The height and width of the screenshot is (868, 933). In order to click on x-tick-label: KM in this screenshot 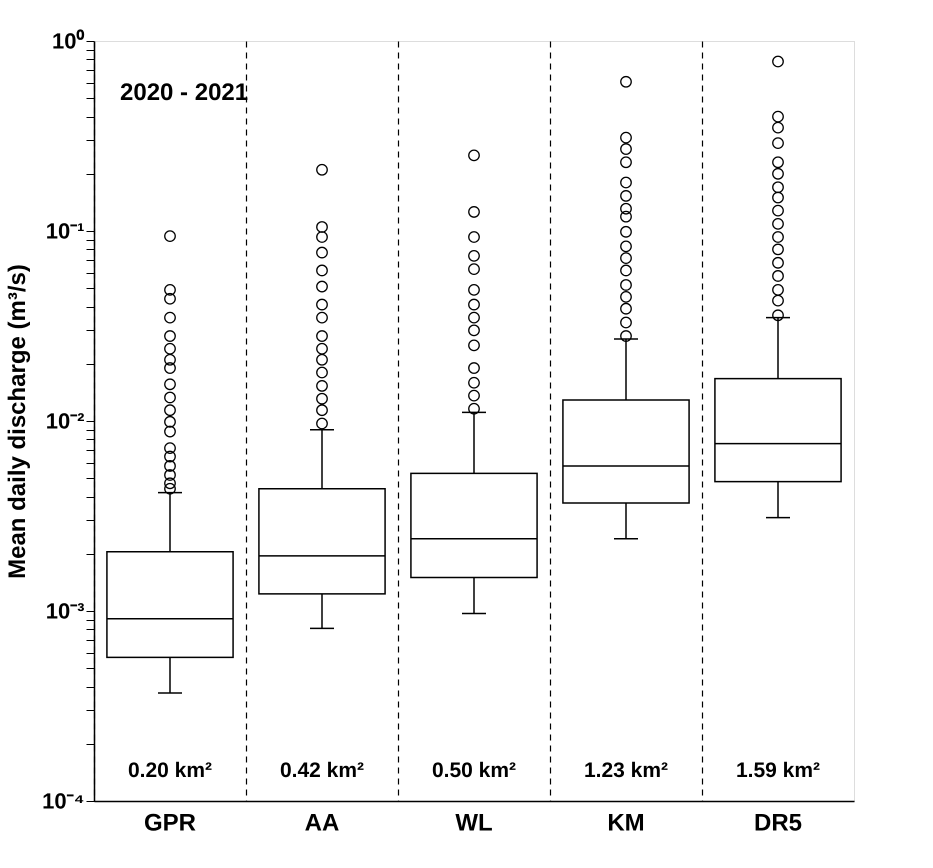, I will do `click(626, 823)`.